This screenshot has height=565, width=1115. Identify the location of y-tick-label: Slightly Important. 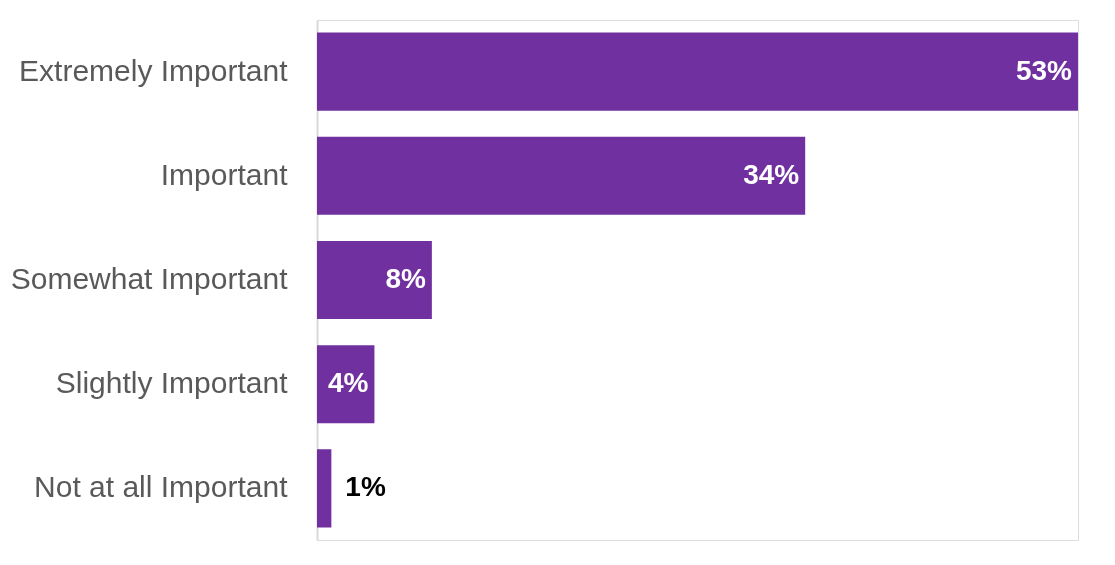
(172, 383).